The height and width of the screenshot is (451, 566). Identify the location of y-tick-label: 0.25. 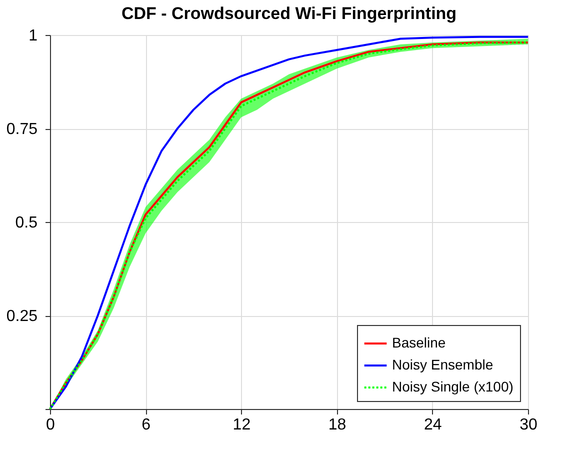
(22, 316).